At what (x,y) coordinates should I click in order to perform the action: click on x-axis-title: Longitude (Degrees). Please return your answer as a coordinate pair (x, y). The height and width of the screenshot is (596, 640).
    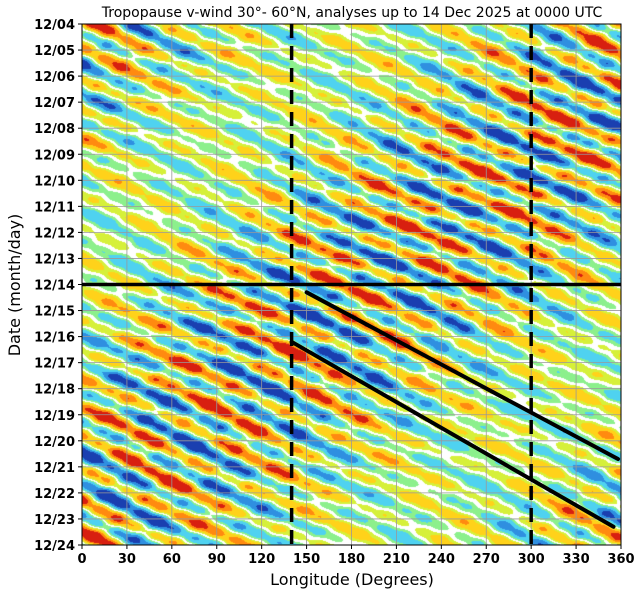
    Looking at the image, I should click on (352, 579).